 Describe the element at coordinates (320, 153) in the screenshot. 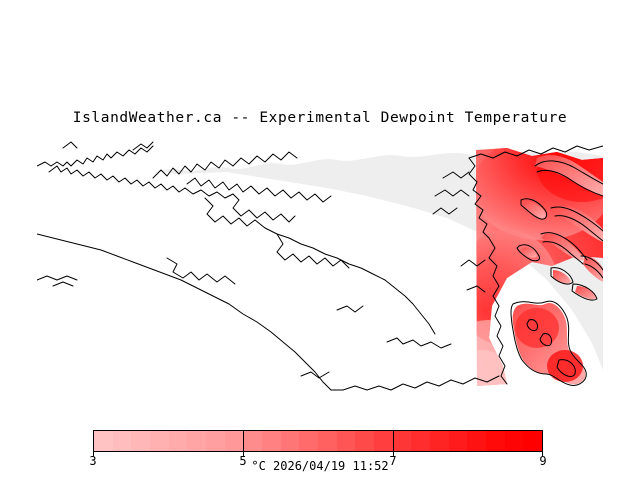

I see `land-polygon` at that location.